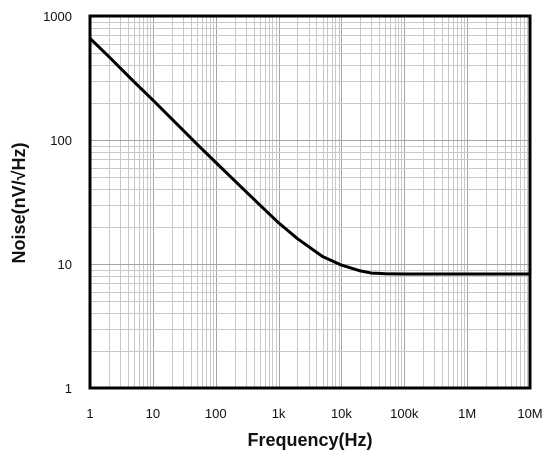 This screenshot has height=457, width=551. Describe the element at coordinates (61, 140) in the screenshot. I see `y-tick-label: 100` at that location.